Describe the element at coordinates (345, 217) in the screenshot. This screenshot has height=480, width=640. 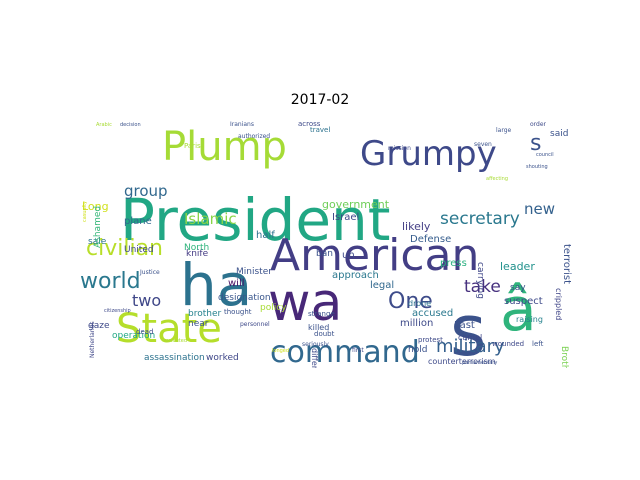
I see `cloud-word: Israel` at that location.